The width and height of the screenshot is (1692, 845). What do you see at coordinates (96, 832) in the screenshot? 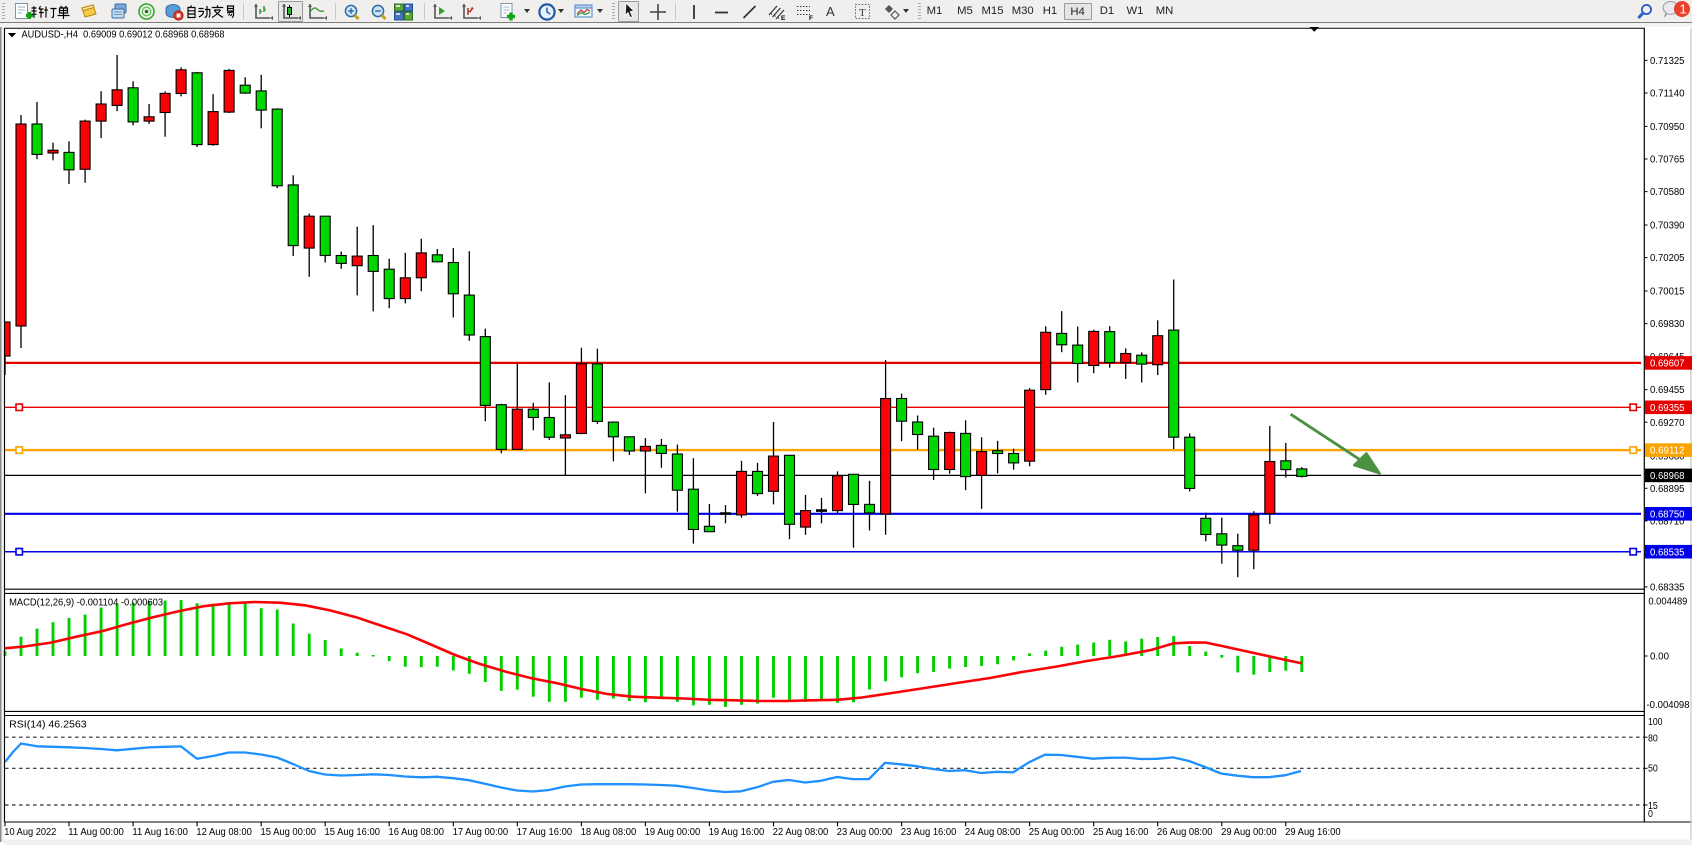
I see `svg-text: 11 Aug 00:00` at bounding box center [96, 832].